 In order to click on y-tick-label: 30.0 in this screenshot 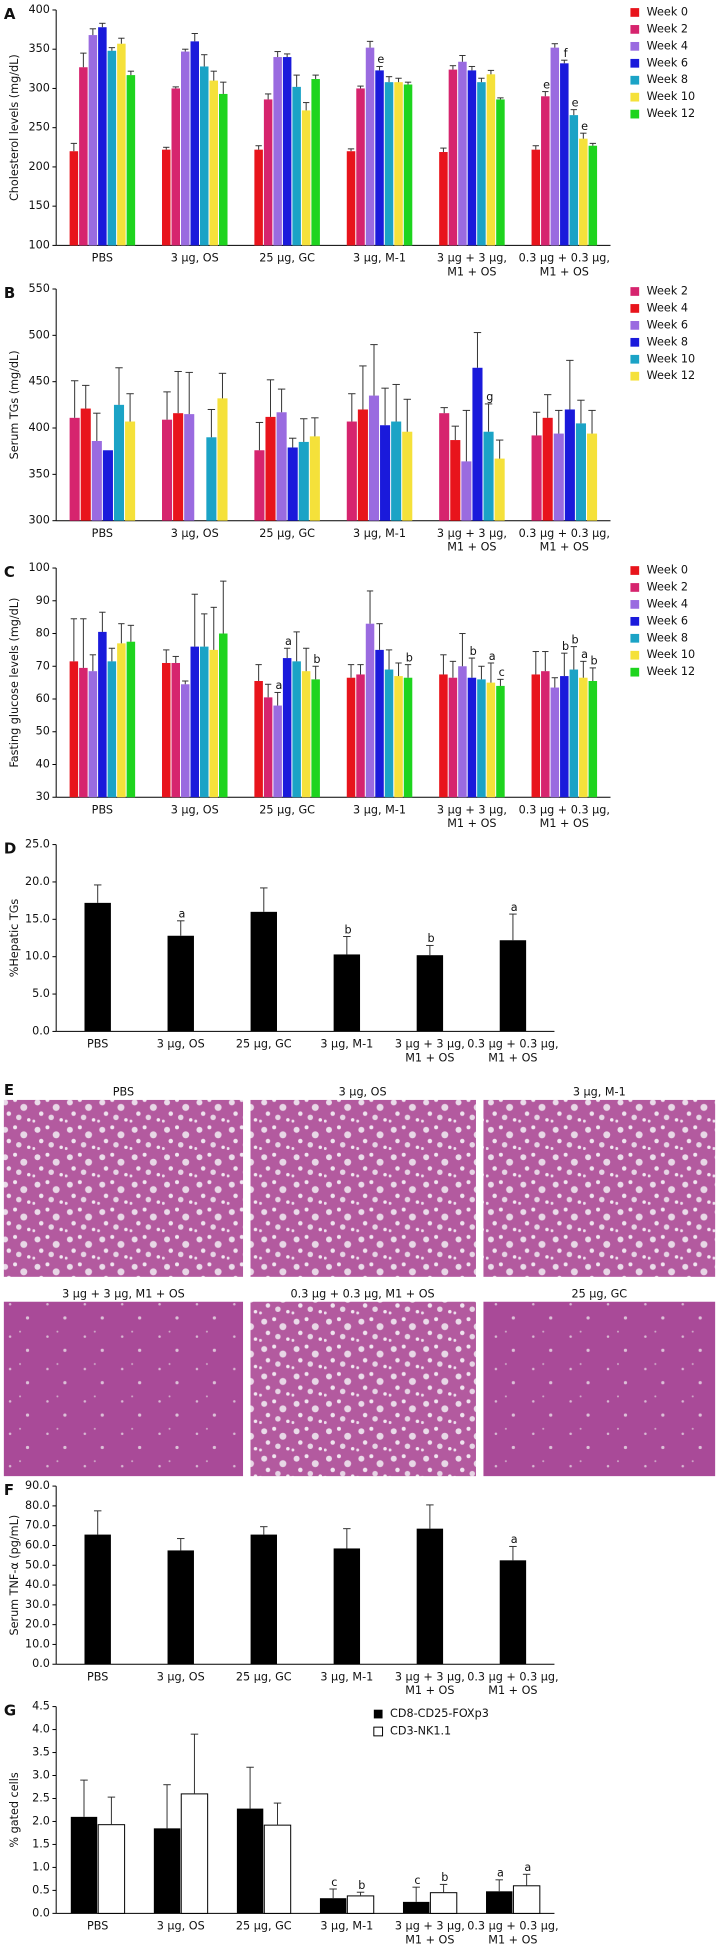, I will do `click(37, 1604)`.